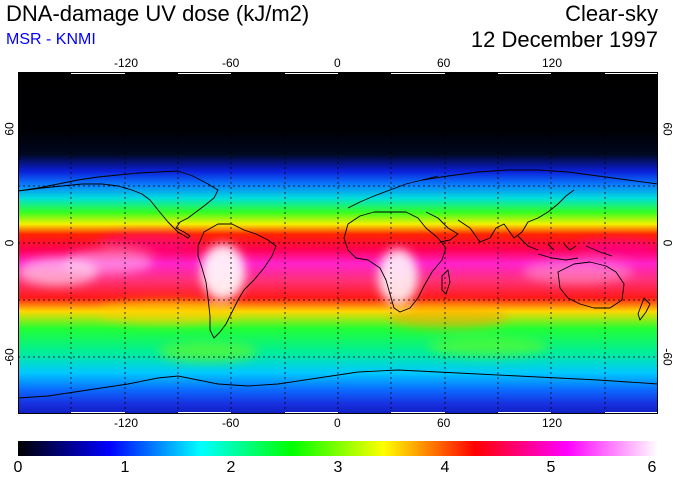  What do you see at coordinates (231, 63) in the screenshot?
I see `lon-label-top: -60` at bounding box center [231, 63].